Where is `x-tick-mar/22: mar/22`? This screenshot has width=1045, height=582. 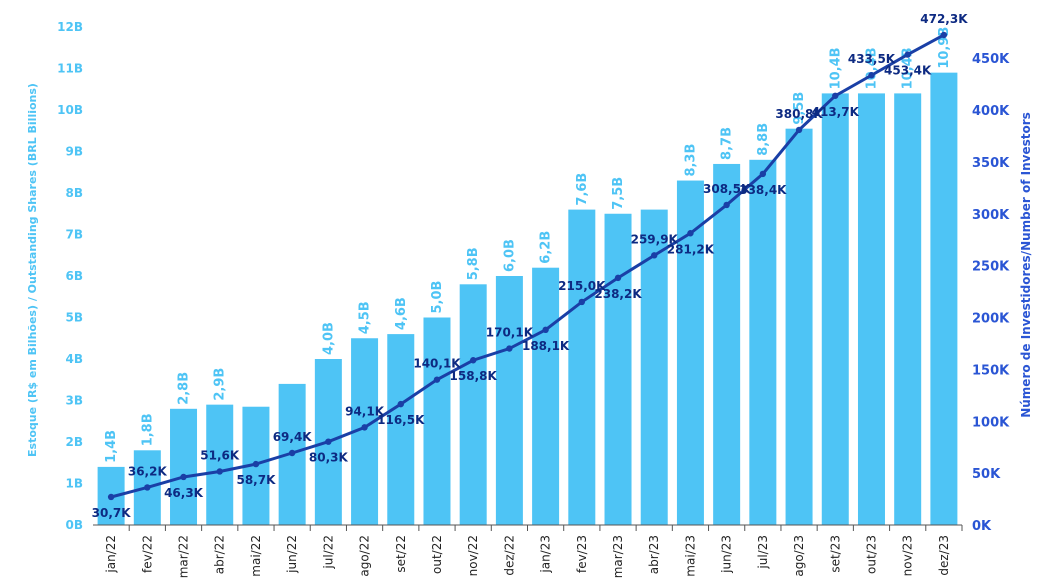 x-tick-mar/22: mar/22 is located at coordinates (184, 556).